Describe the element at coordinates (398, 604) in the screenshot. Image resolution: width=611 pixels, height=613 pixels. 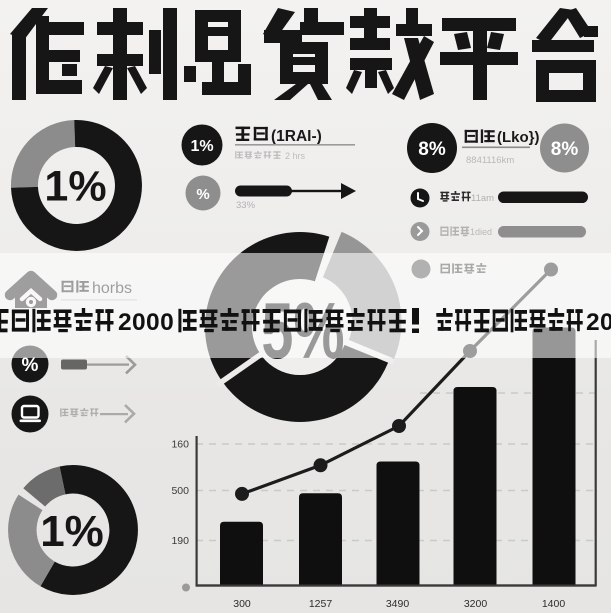
I see `svg-text: 3490` at that location.